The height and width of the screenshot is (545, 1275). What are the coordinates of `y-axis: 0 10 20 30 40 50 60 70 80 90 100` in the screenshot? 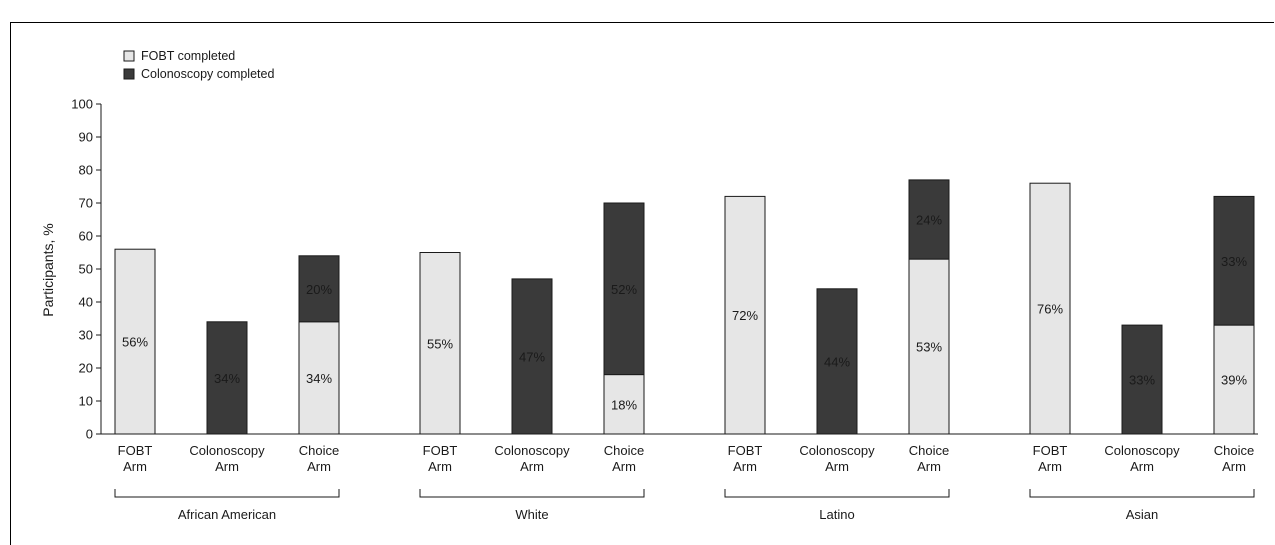 It's located at (86, 269).